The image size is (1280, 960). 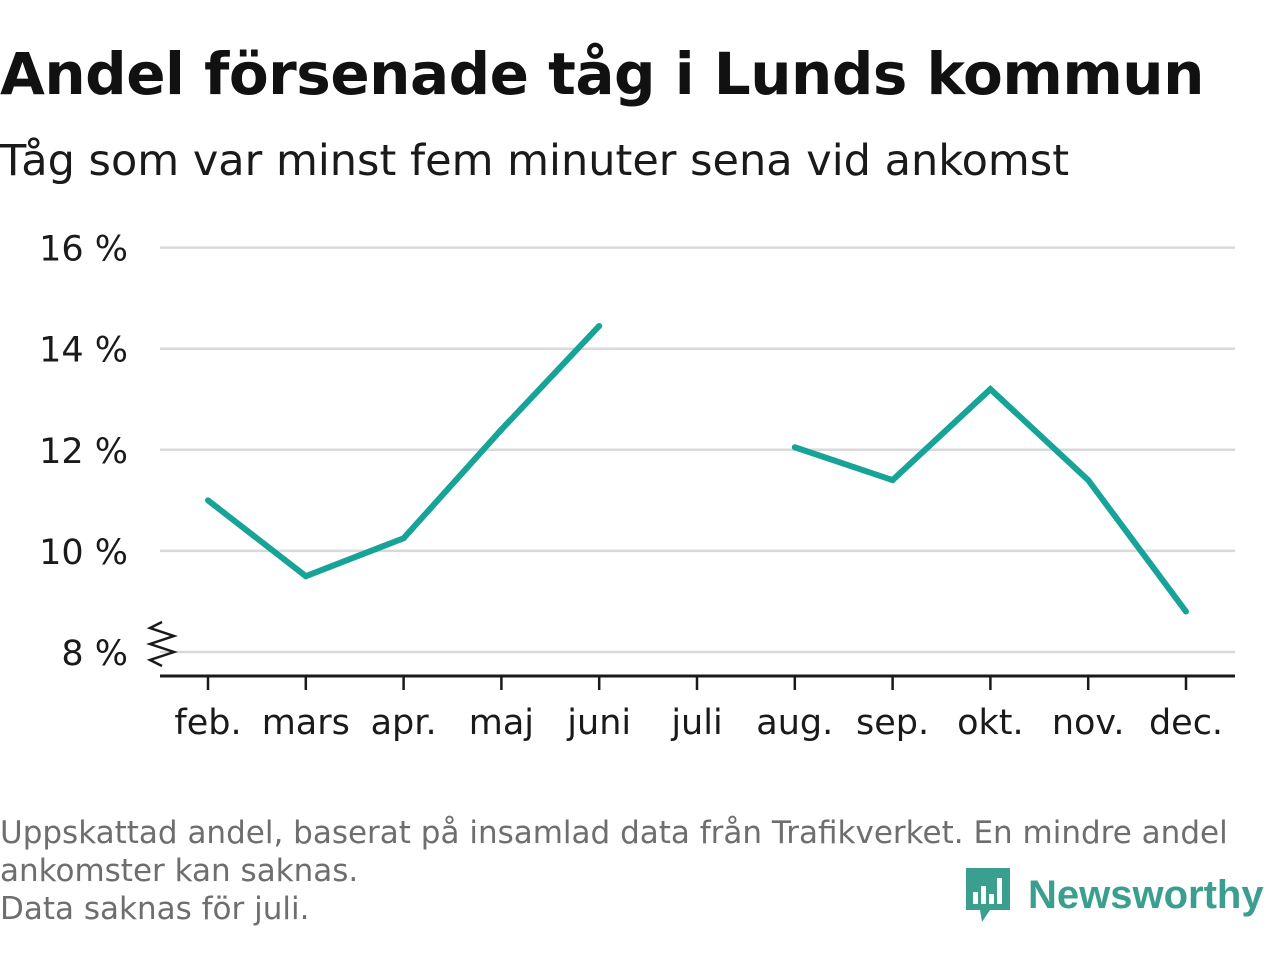 What do you see at coordinates (162, 644) in the screenshot?
I see `axis-break-icon` at bounding box center [162, 644].